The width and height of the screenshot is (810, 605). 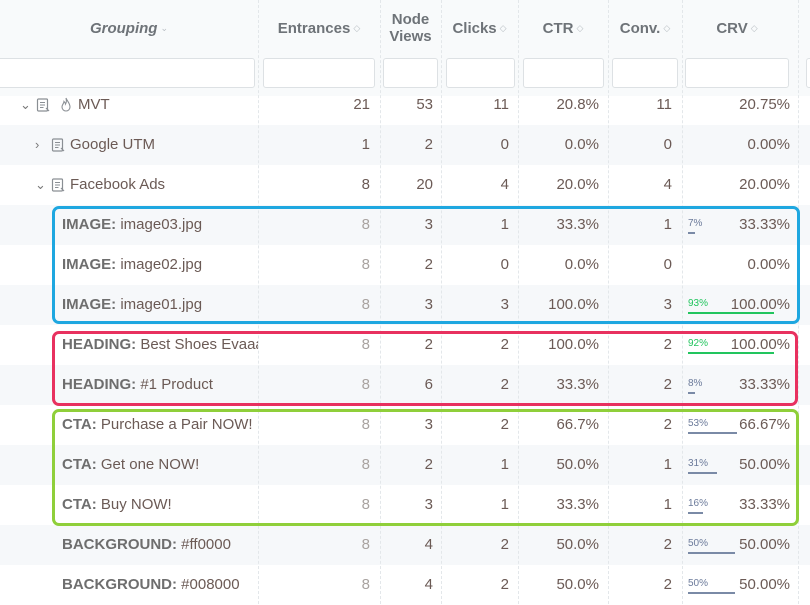 What do you see at coordinates (405, 225) in the screenshot?
I see `table-row: IMAGE: image03.jpg 8 3 1 33.3% 1 33.33% 7%` at bounding box center [405, 225].